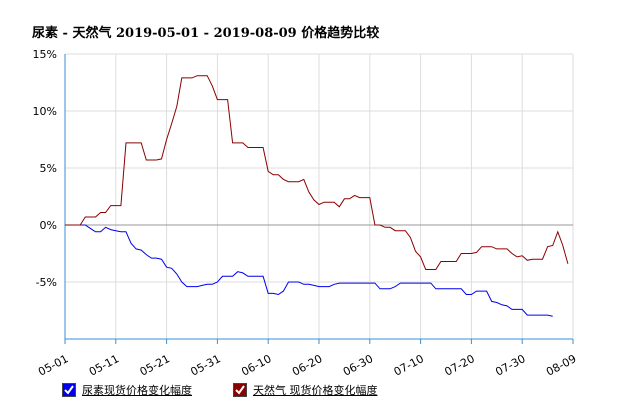 This screenshot has height=420, width=629. Describe the element at coordinates (45, 54) in the screenshot. I see `y-tick-label: 15%` at that location.